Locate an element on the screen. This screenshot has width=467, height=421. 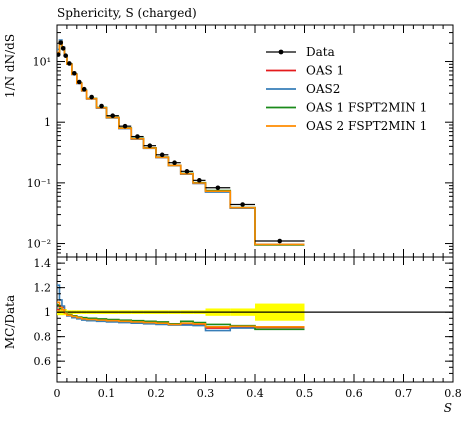
legend-label: Data is located at coordinates (320, 52).